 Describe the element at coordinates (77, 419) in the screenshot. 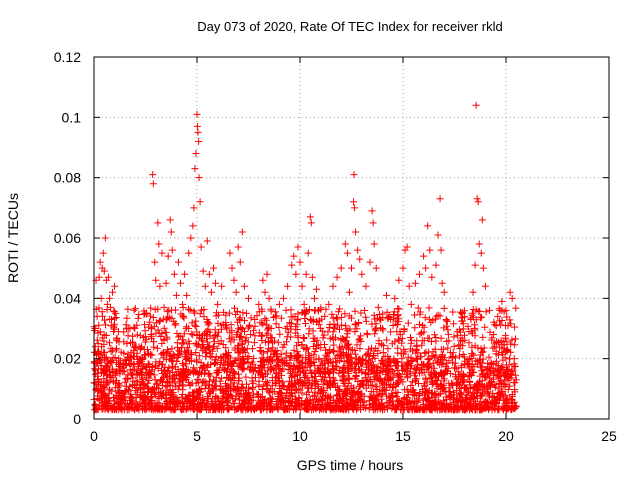

I see `y-tick-label: 0` at that location.